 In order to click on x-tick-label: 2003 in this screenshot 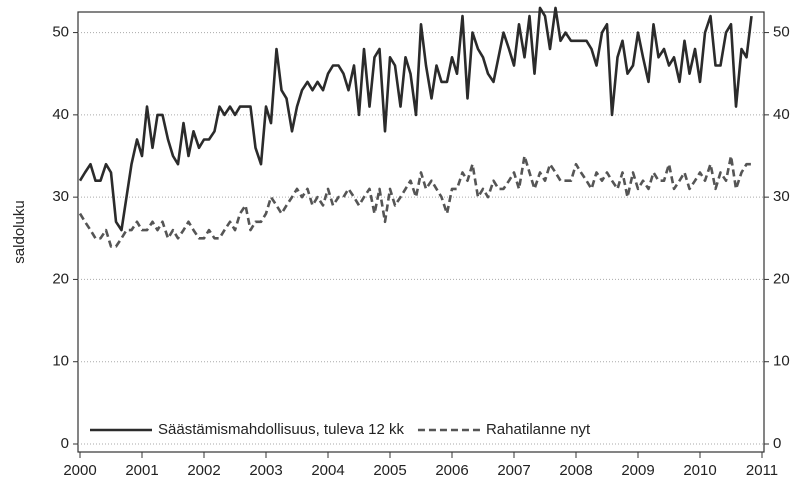, I will do `click(265, 470)`.